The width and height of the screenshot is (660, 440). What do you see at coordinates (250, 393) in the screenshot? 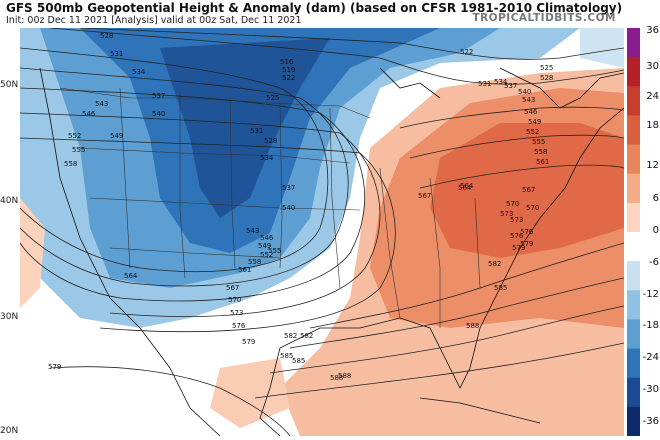
I see `warm-anomaly-mexico` at bounding box center [250, 393].